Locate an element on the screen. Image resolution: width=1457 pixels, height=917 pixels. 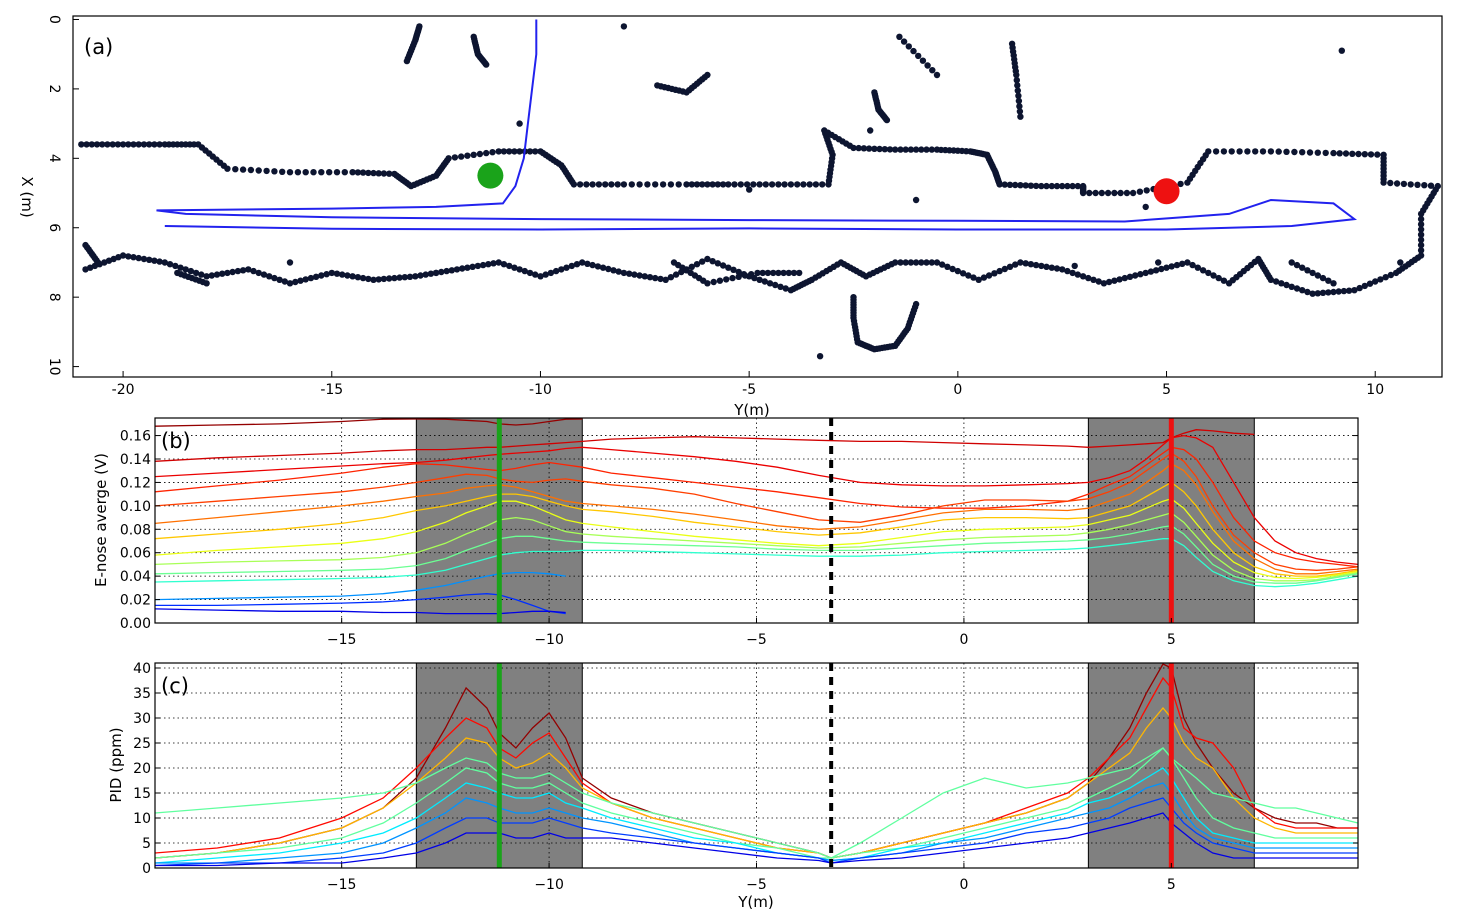
y-tick-label: 0.04 is located at coordinates (135, 577).